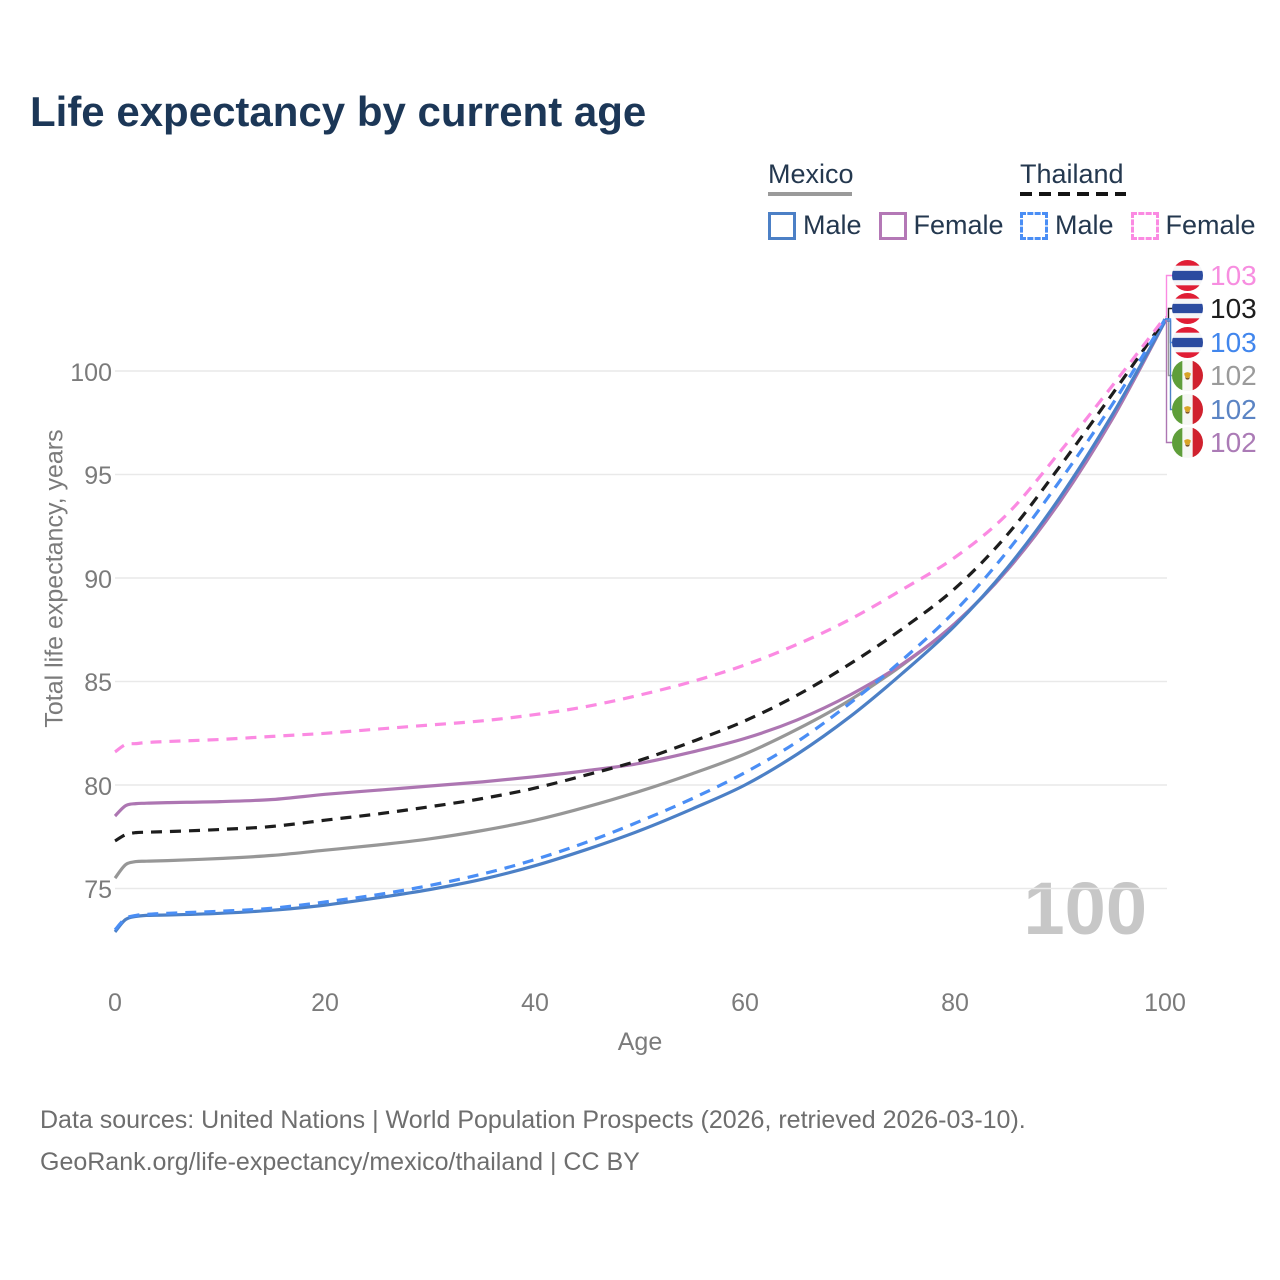  What do you see at coordinates (640, 1042) in the screenshot?
I see `x-axis-title: Age` at bounding box center [640, 1042].